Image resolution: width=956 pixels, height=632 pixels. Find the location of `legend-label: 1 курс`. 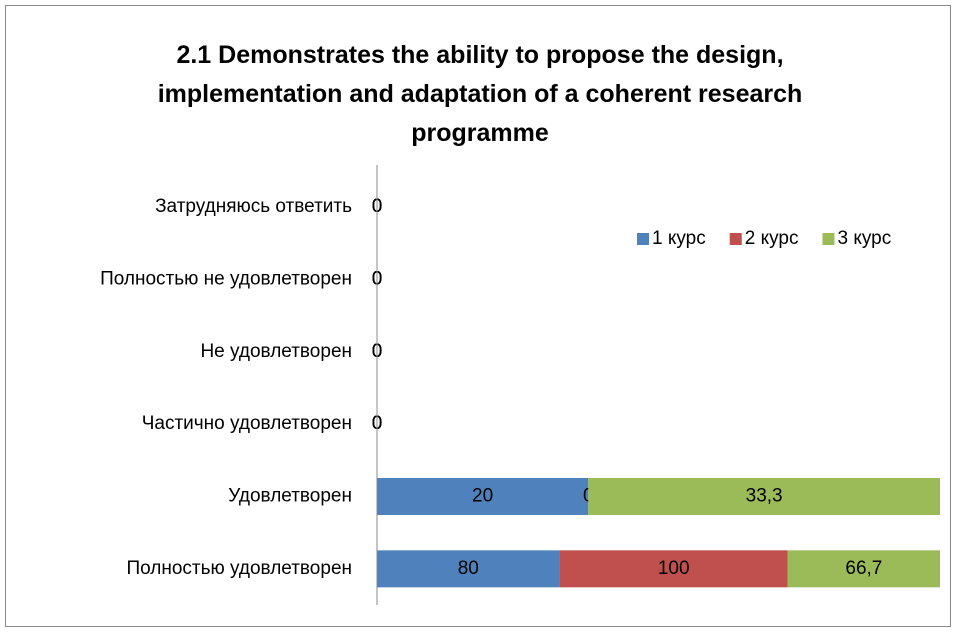

legend-label: 1 курс is located at coordinates (679, 238).